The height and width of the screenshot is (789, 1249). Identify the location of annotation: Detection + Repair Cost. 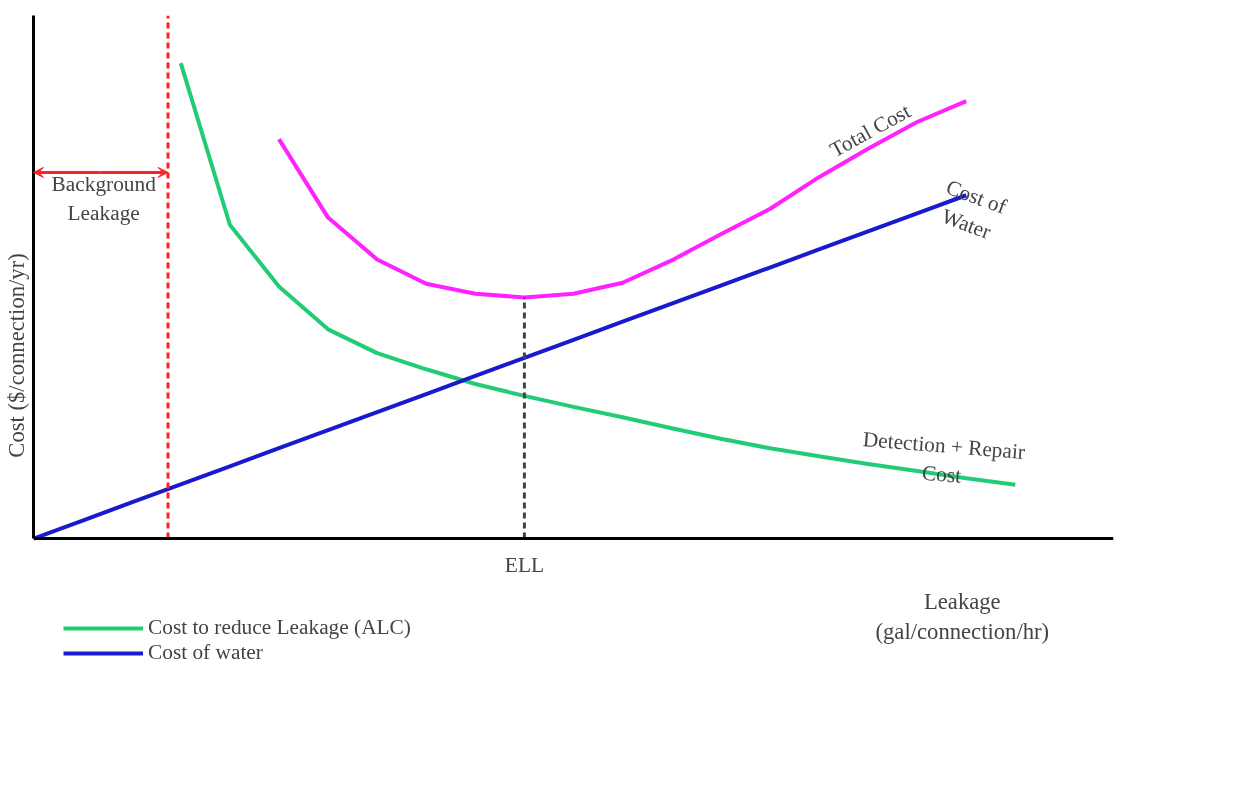
(944, 457).